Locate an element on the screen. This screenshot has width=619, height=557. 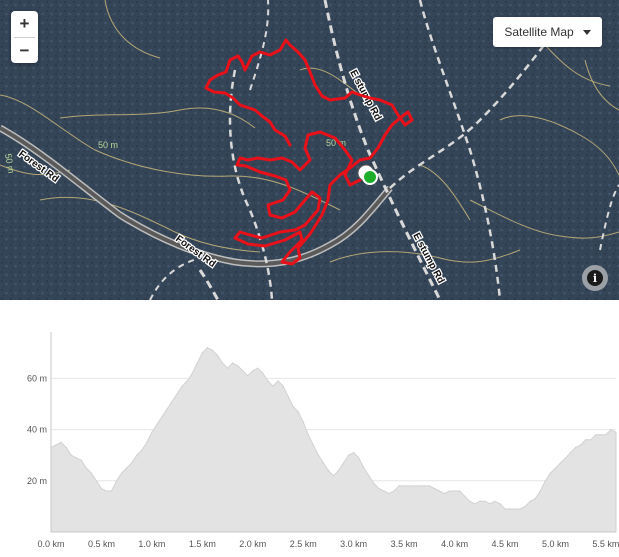
zoom-divider is located at coordinates (24, 37).